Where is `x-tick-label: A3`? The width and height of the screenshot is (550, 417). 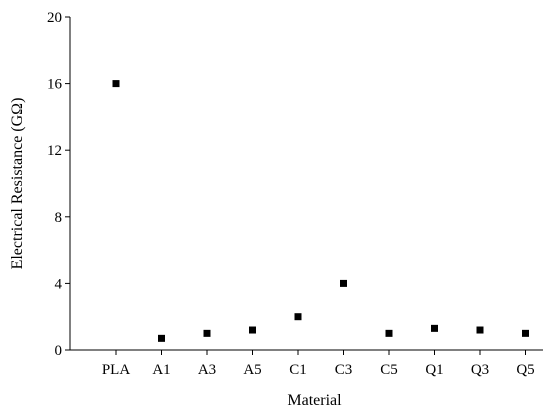 x-tick-label: A3 is located at coordinates (207, 370).